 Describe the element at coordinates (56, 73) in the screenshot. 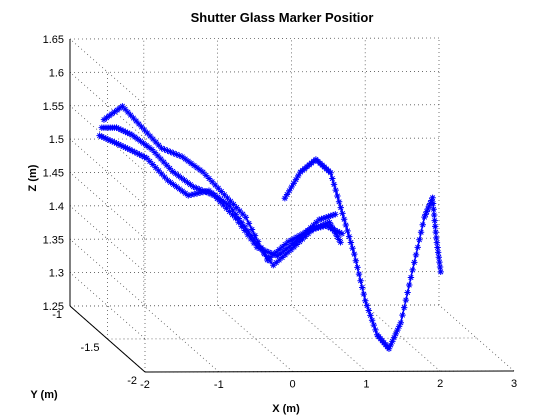

I see `z-tick-label: 1.6` at that location.